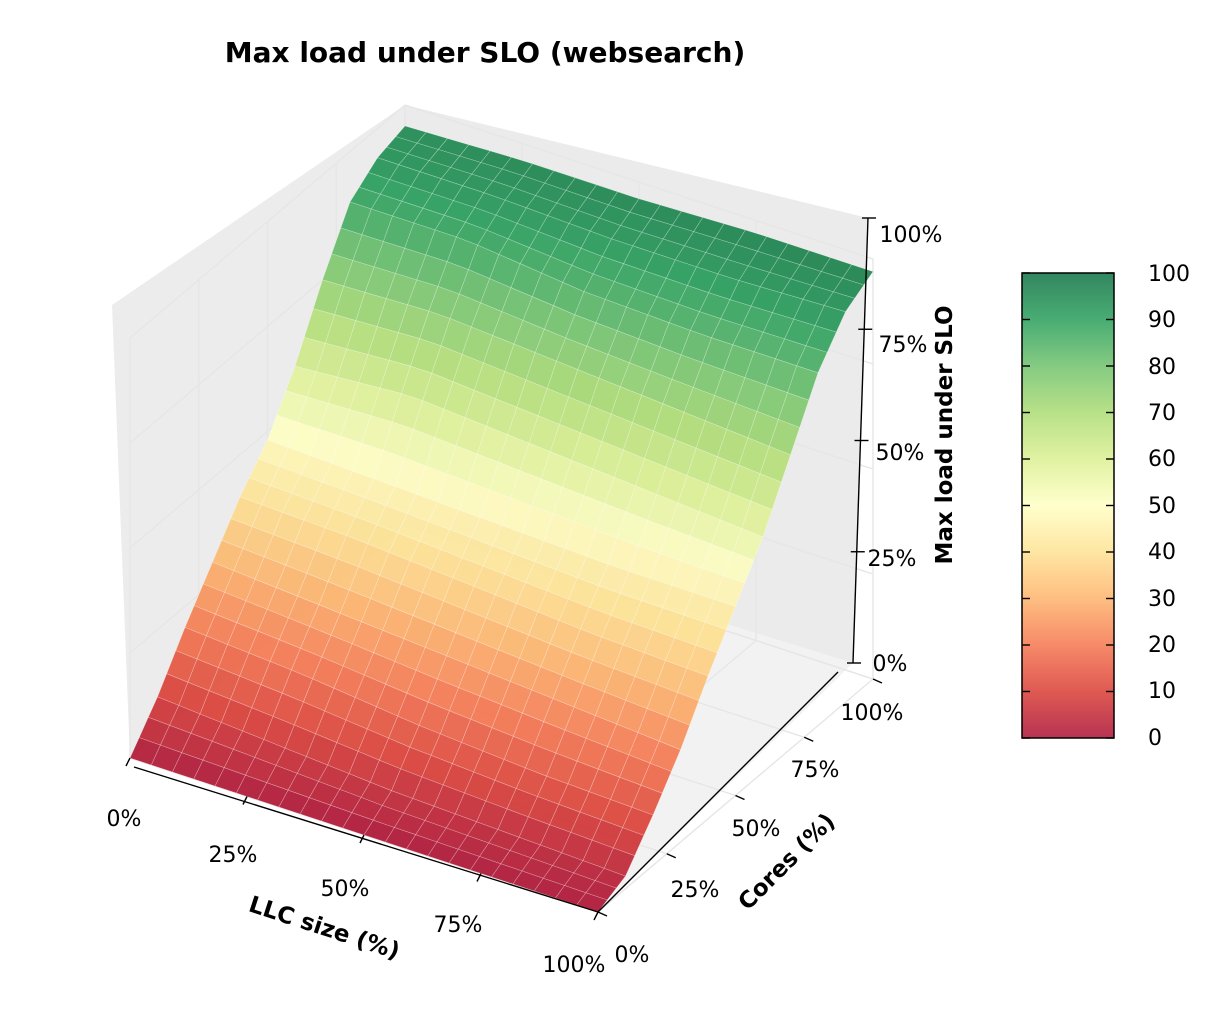  I want to click on x-tick-label: 75%, so click(458, 925).